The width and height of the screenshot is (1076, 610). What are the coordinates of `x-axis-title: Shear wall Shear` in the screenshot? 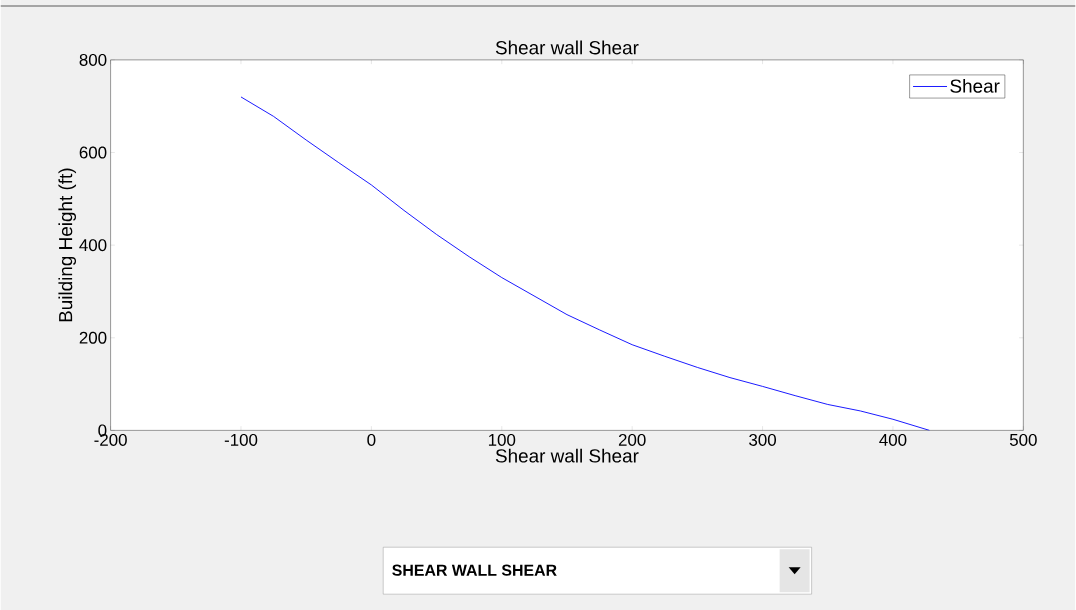 It's located at (567, 455).